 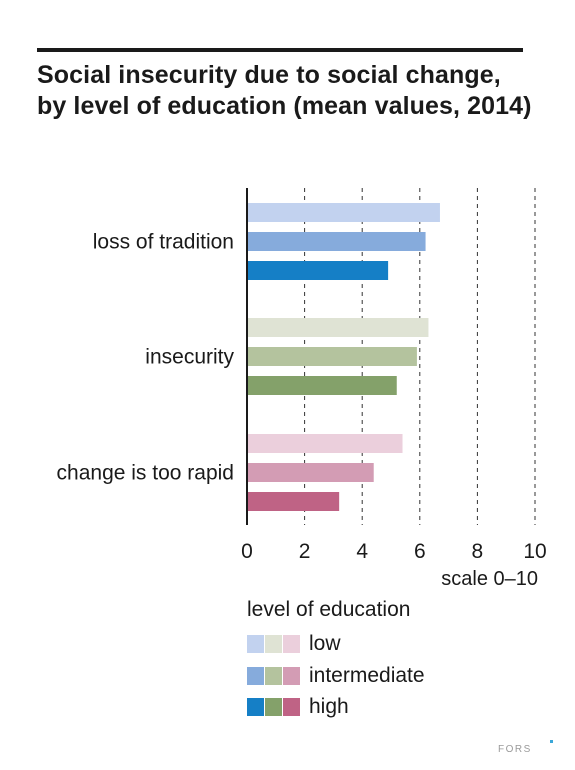 I want to click on legend-label: low, so click(x=325, y=643).